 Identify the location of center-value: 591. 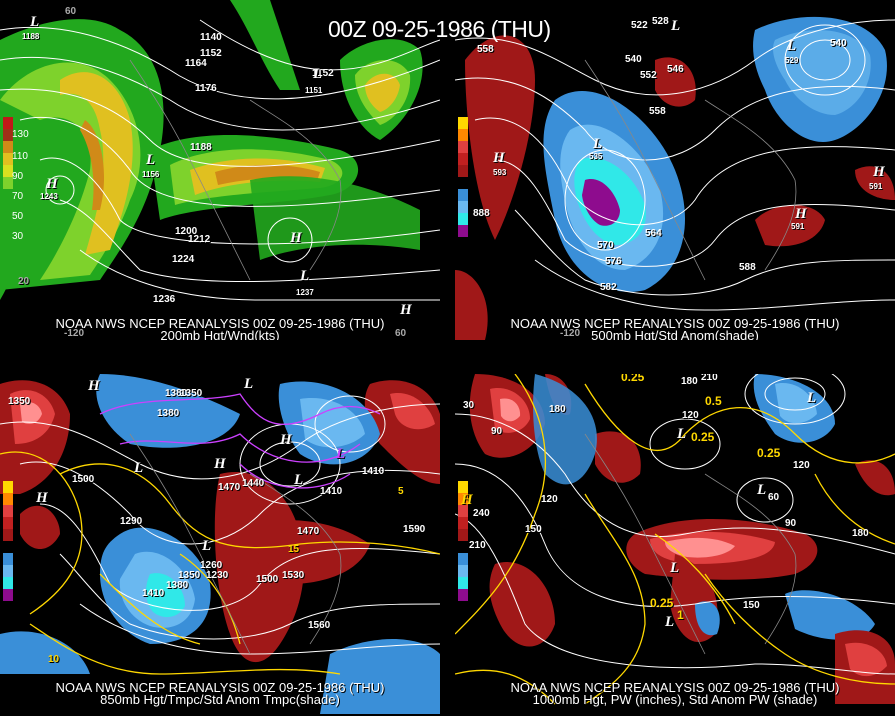
(798, 226).